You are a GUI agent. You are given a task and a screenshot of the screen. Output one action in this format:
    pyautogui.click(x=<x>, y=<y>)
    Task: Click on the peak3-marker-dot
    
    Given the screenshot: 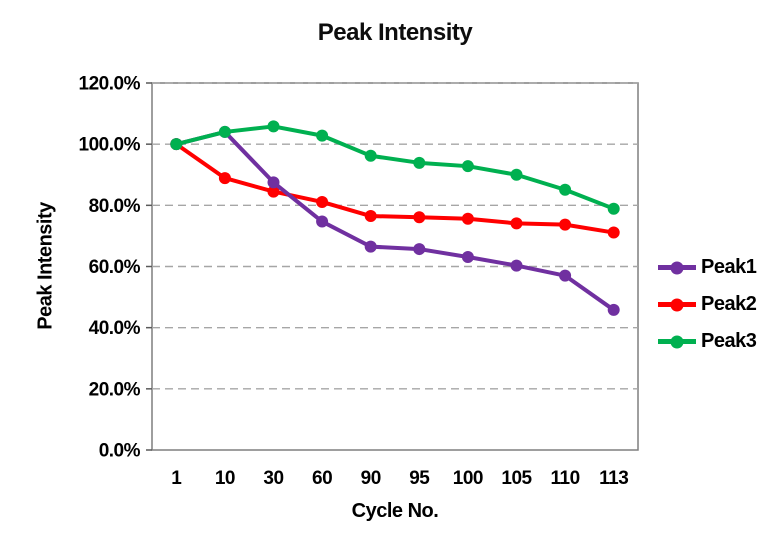 What is the action you would take?
    pyautogui.click(x=677, y=341)
    